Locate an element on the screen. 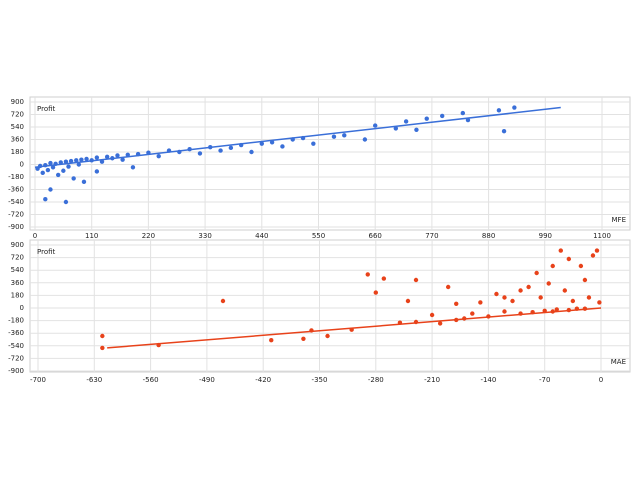  x-tick-label: 110 is located at coordinates (91, 236).